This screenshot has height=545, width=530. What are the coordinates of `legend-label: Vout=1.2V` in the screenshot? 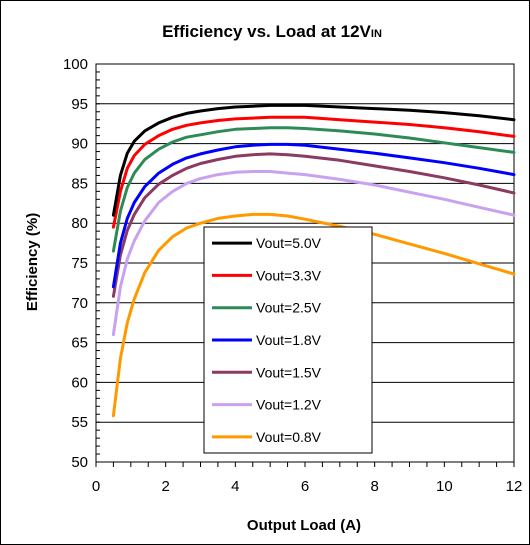 It's located at (289, 405).